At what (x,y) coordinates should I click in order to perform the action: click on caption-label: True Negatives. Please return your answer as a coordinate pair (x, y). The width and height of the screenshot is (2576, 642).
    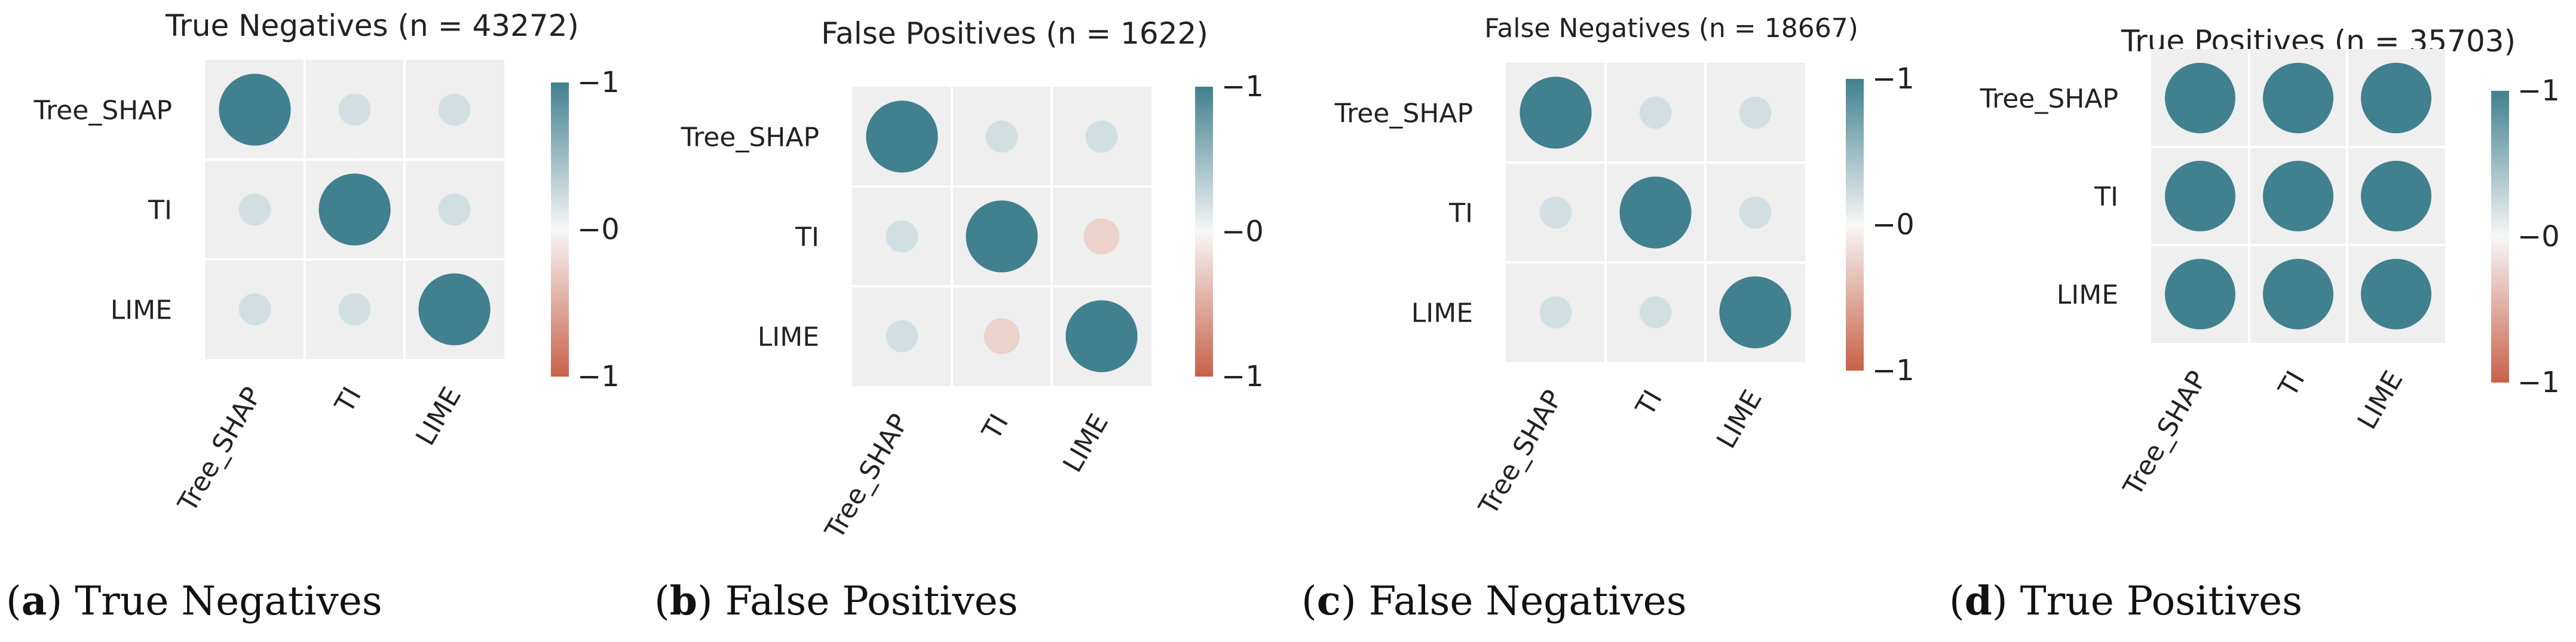
    Looking at the image, I should click on (229, 601).